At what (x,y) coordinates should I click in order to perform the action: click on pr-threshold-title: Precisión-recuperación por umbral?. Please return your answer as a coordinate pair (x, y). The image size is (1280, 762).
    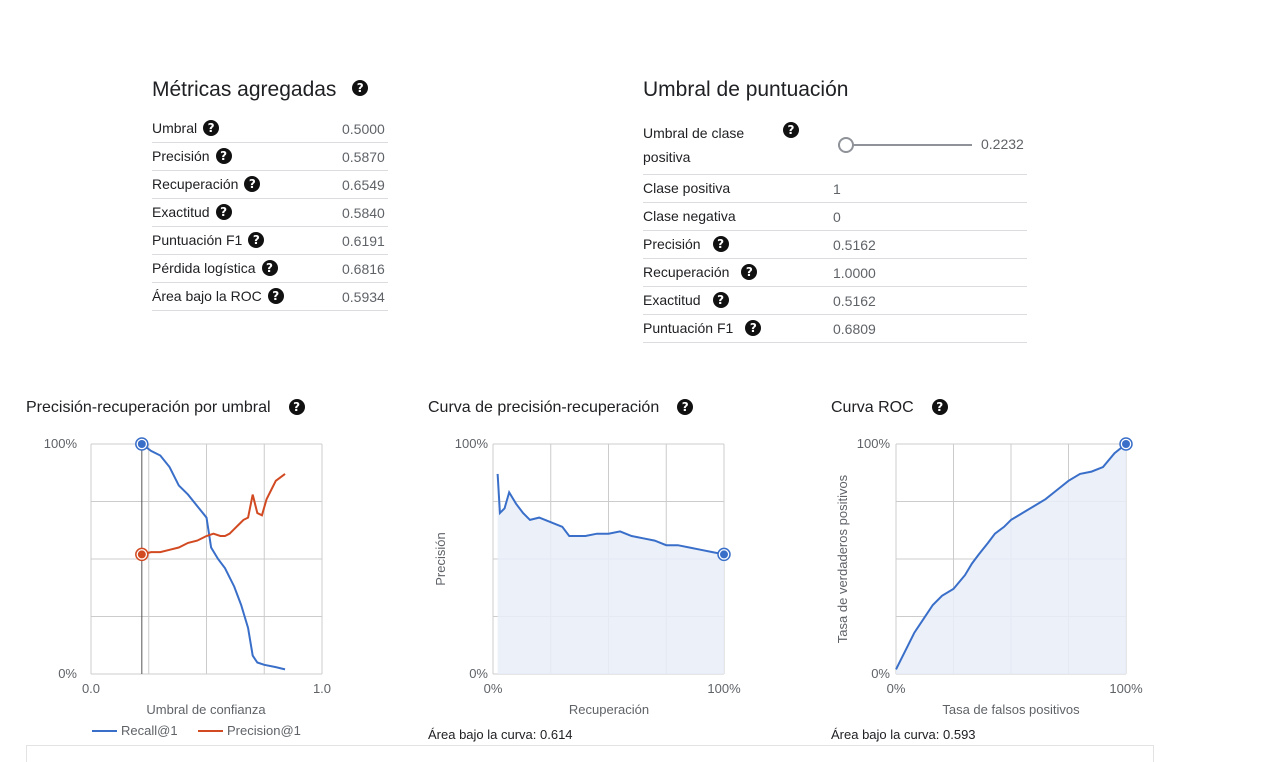
    Looking at the image, I should click on (165, 407).